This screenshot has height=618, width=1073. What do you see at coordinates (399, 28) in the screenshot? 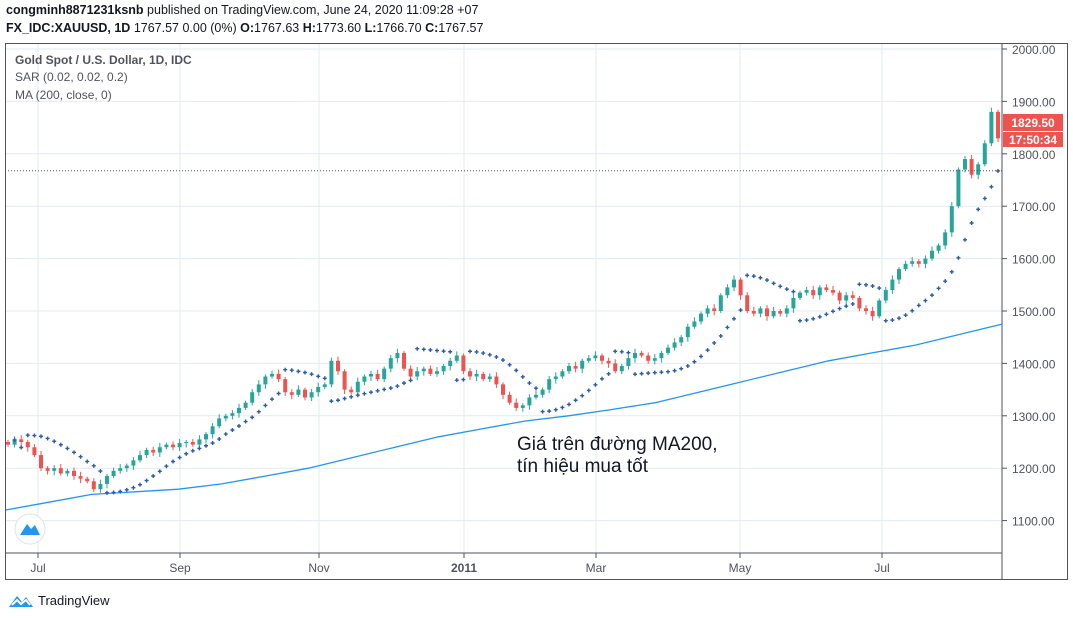
I see `low-value: 1766.70` at bounding box center [399, 28].